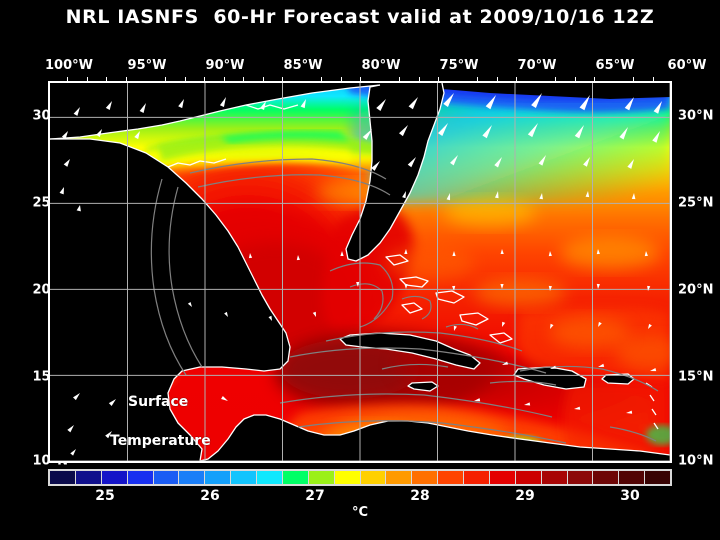  I want to click on lat-label-right-20n: 20°N, so click(696, 290).